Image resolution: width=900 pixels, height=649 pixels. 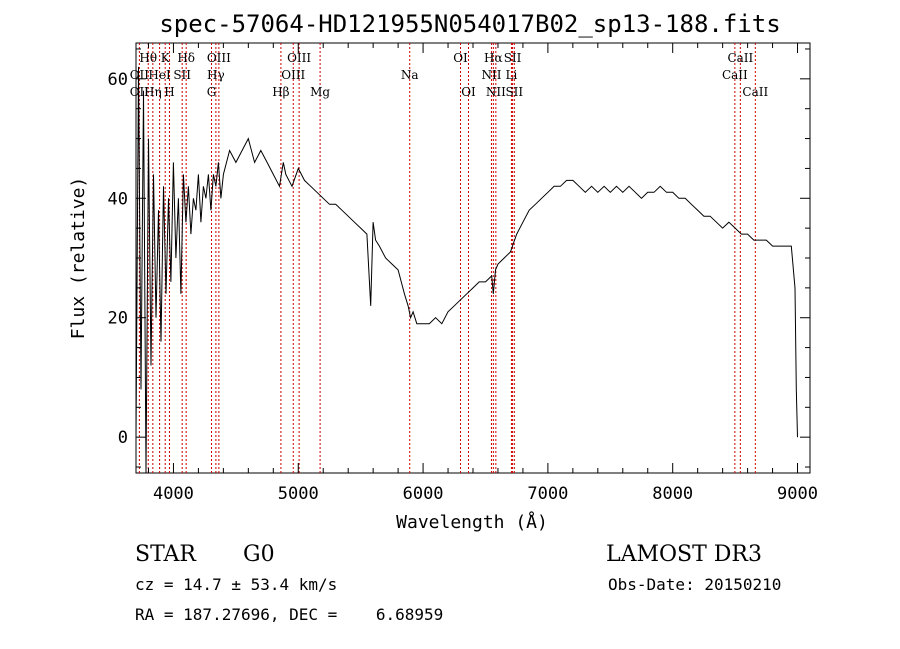 I want to click on object-class: STAR, so click(x=166, y=554).